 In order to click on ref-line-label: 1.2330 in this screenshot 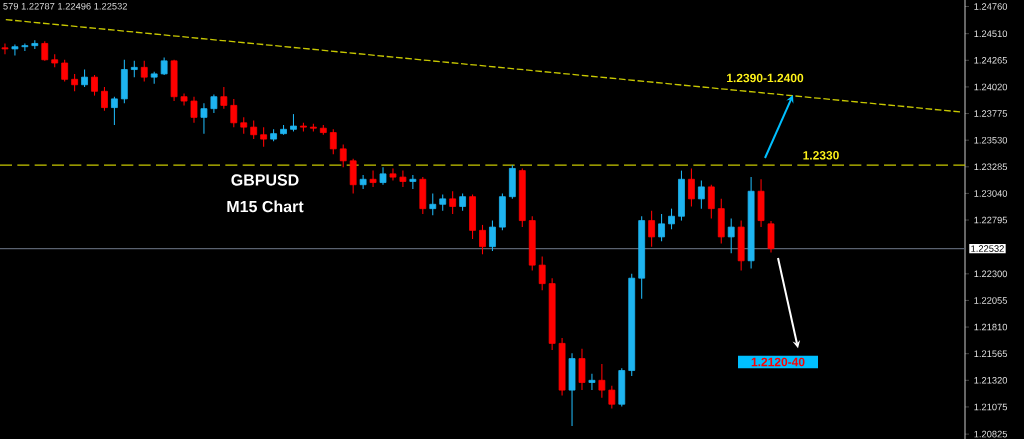, I will do `click(821, 155)`.